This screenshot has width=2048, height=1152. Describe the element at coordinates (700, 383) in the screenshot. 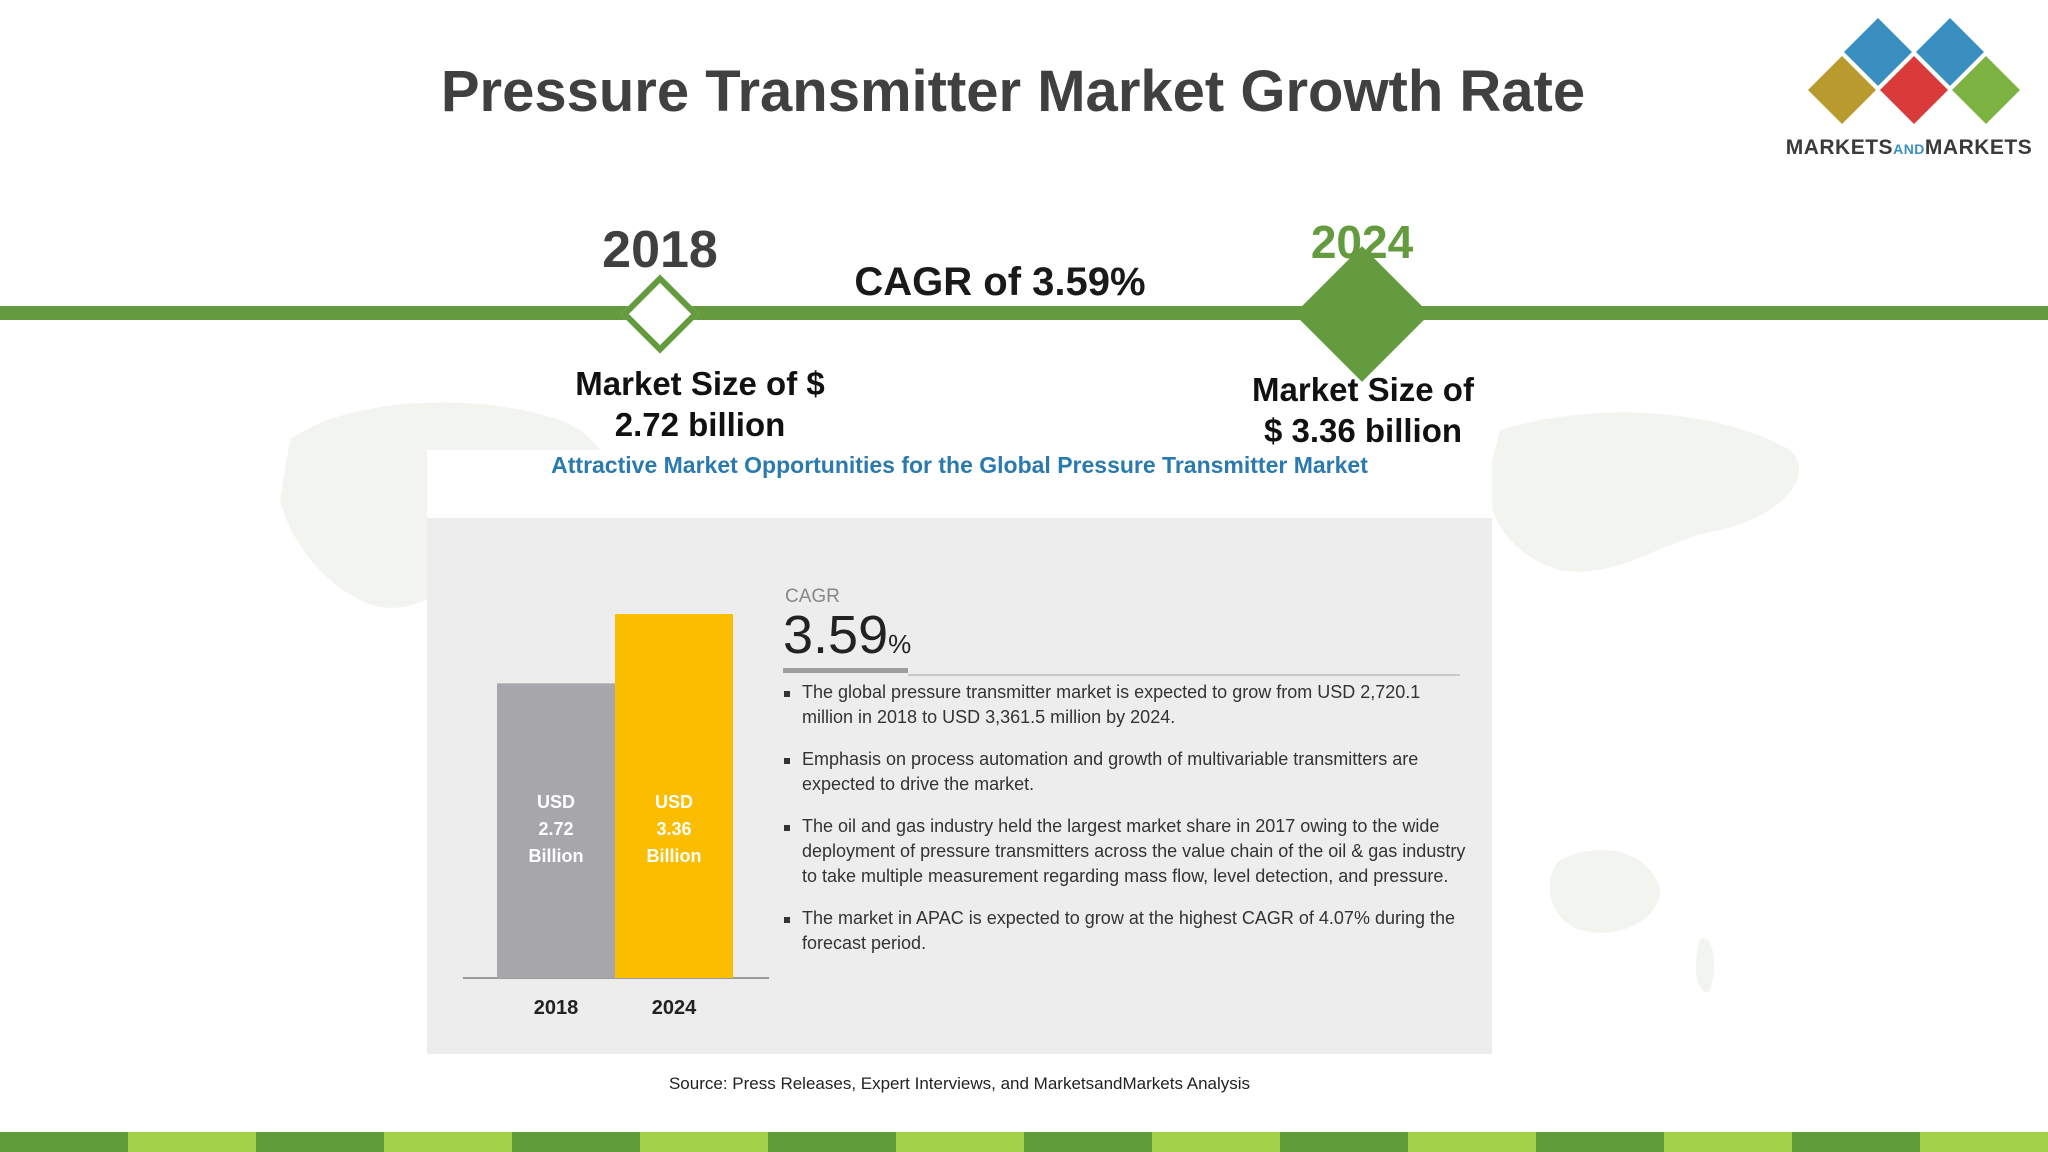

I see `start-size-line1: Market Size of $` at that location.